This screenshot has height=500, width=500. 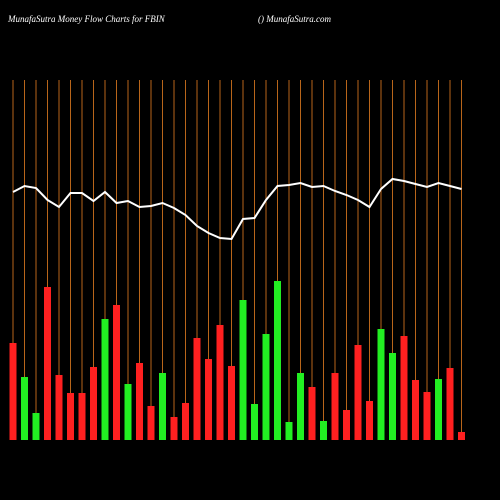 I want to click on money-flow-line, so click(x=237, y=209).